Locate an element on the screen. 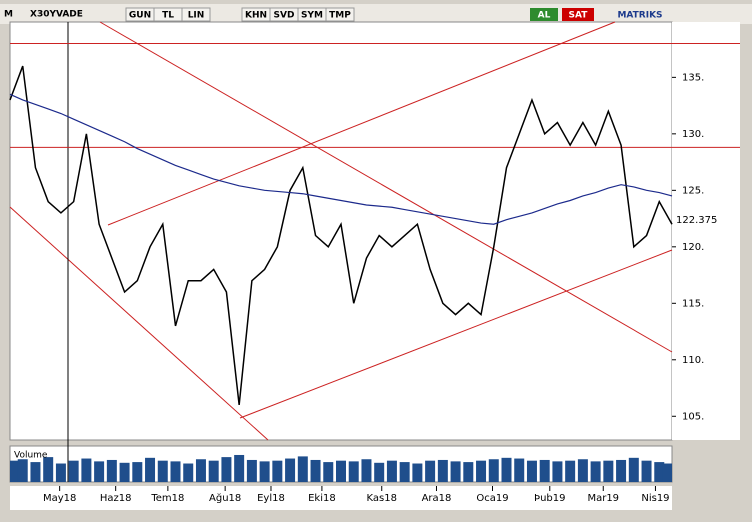  toolbar-button-label: LIN is located at coordinates (196, 16).